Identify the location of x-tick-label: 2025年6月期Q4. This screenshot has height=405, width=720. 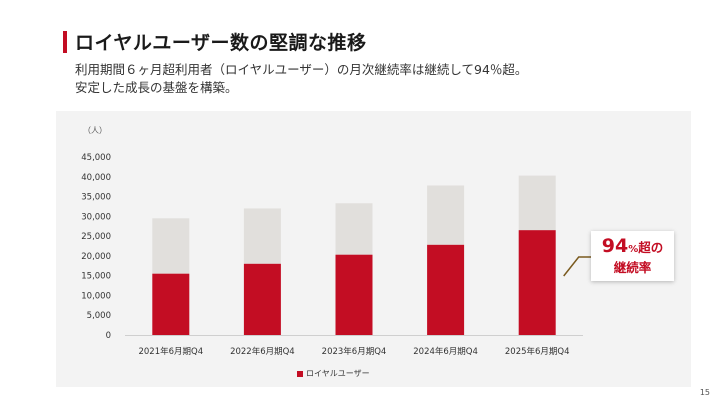
(537, 351).